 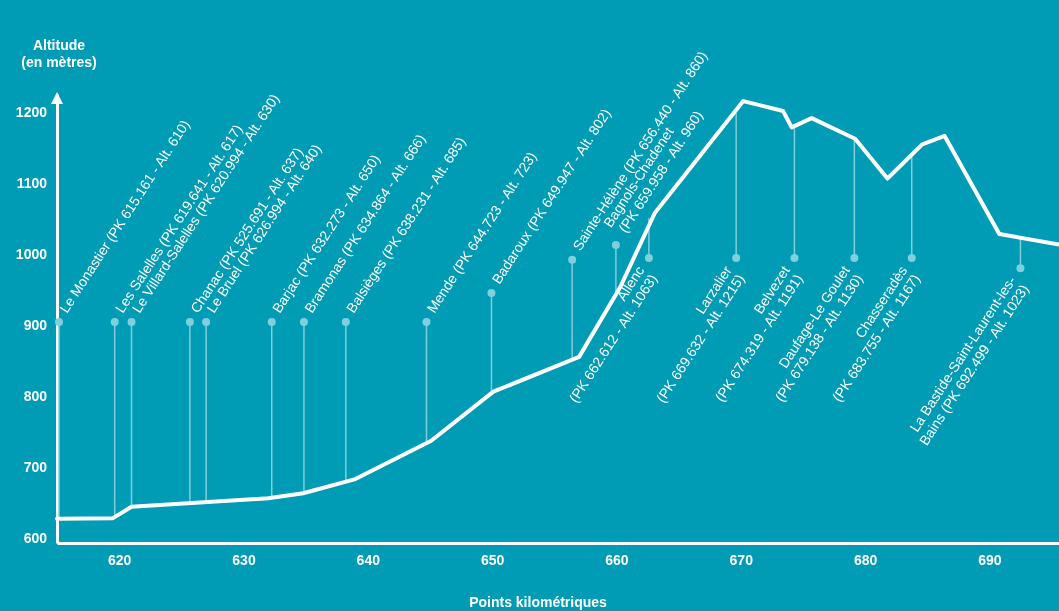 What do you see at coordinates (368, 559) in the screenshot?
I see `x-tick-label: 640` at bounding box center [368, 559].